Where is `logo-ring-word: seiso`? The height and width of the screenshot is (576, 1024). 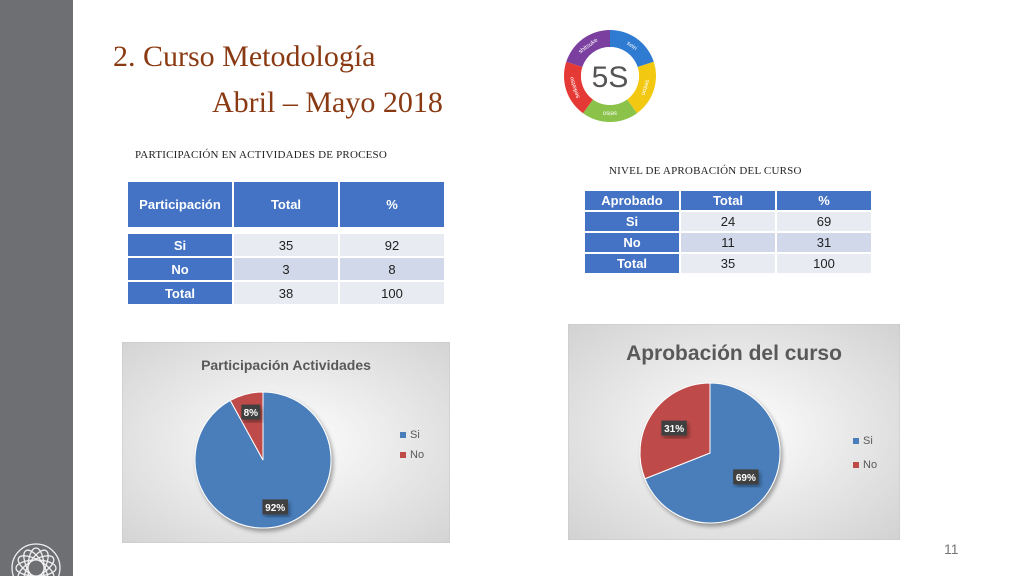
logo-ring-word: seiso is located at coordinates (609, 113).